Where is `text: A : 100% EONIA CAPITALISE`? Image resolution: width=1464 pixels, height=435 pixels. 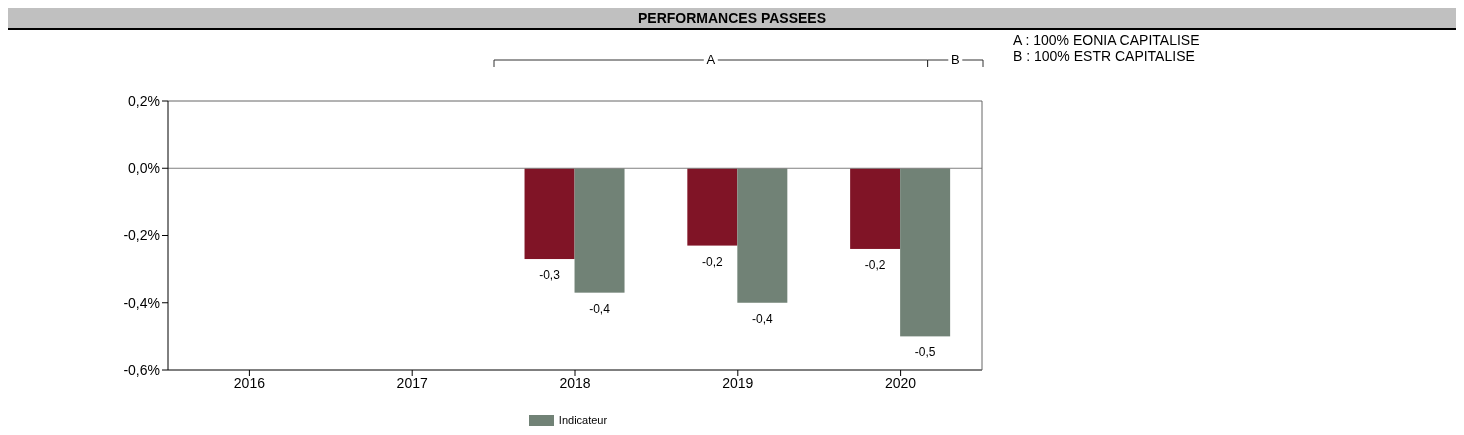
text: A : 100% EONIA CAPITALISE is located at coordinates (1106, 40).